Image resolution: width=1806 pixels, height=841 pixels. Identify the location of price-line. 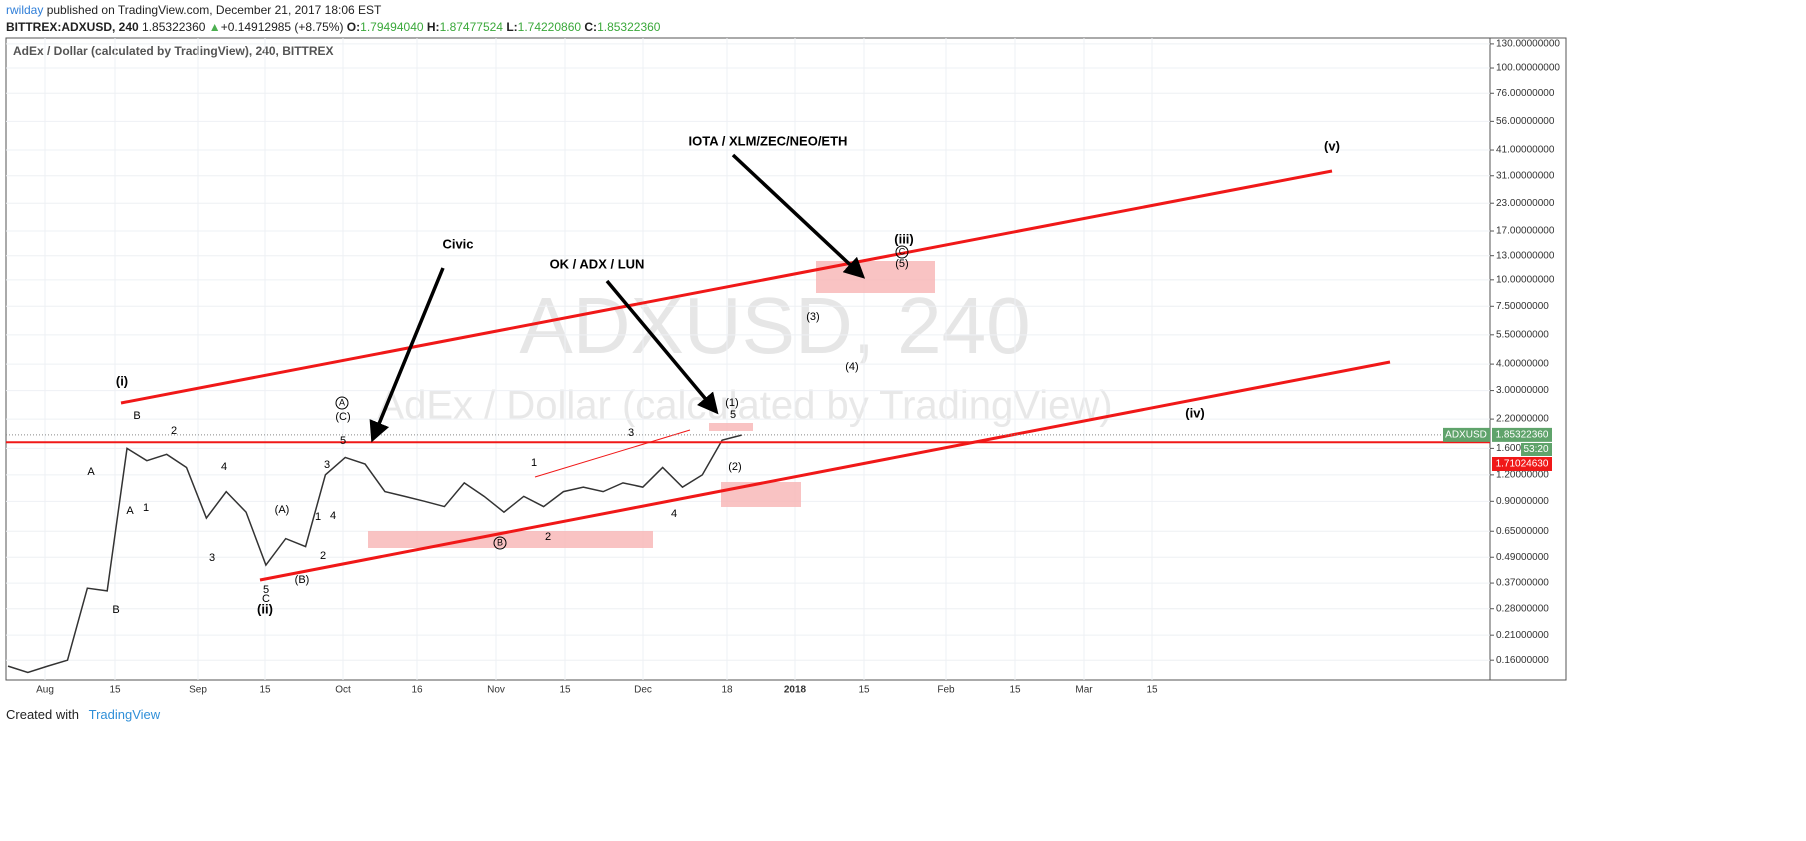
(375, 554).